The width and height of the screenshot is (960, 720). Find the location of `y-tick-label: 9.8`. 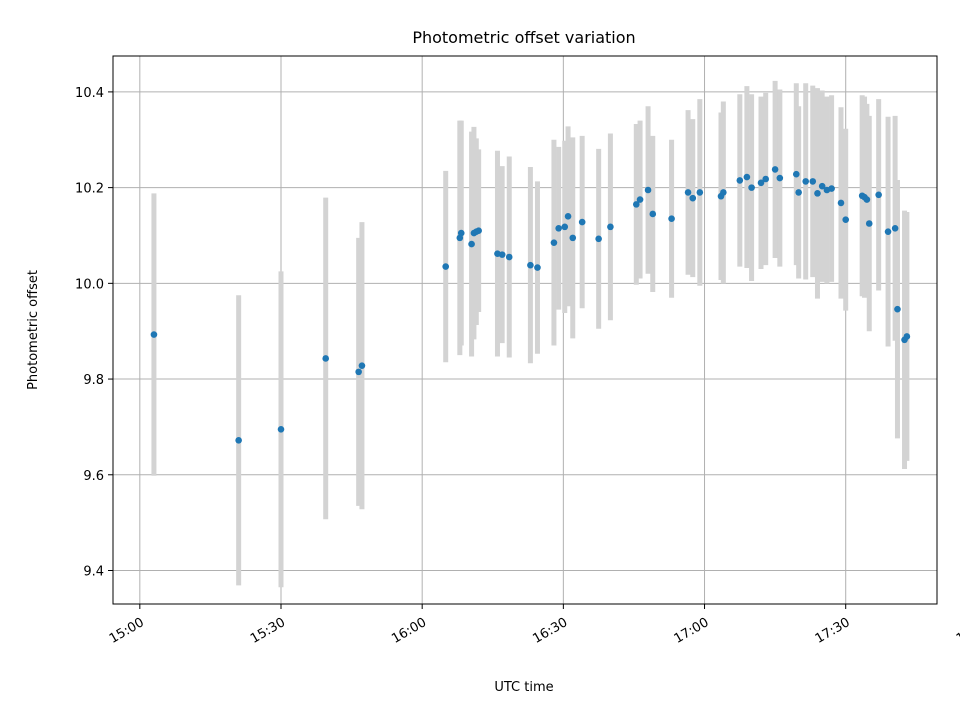

y-tick-label: 9.8 is located at coordinates (93, 380).